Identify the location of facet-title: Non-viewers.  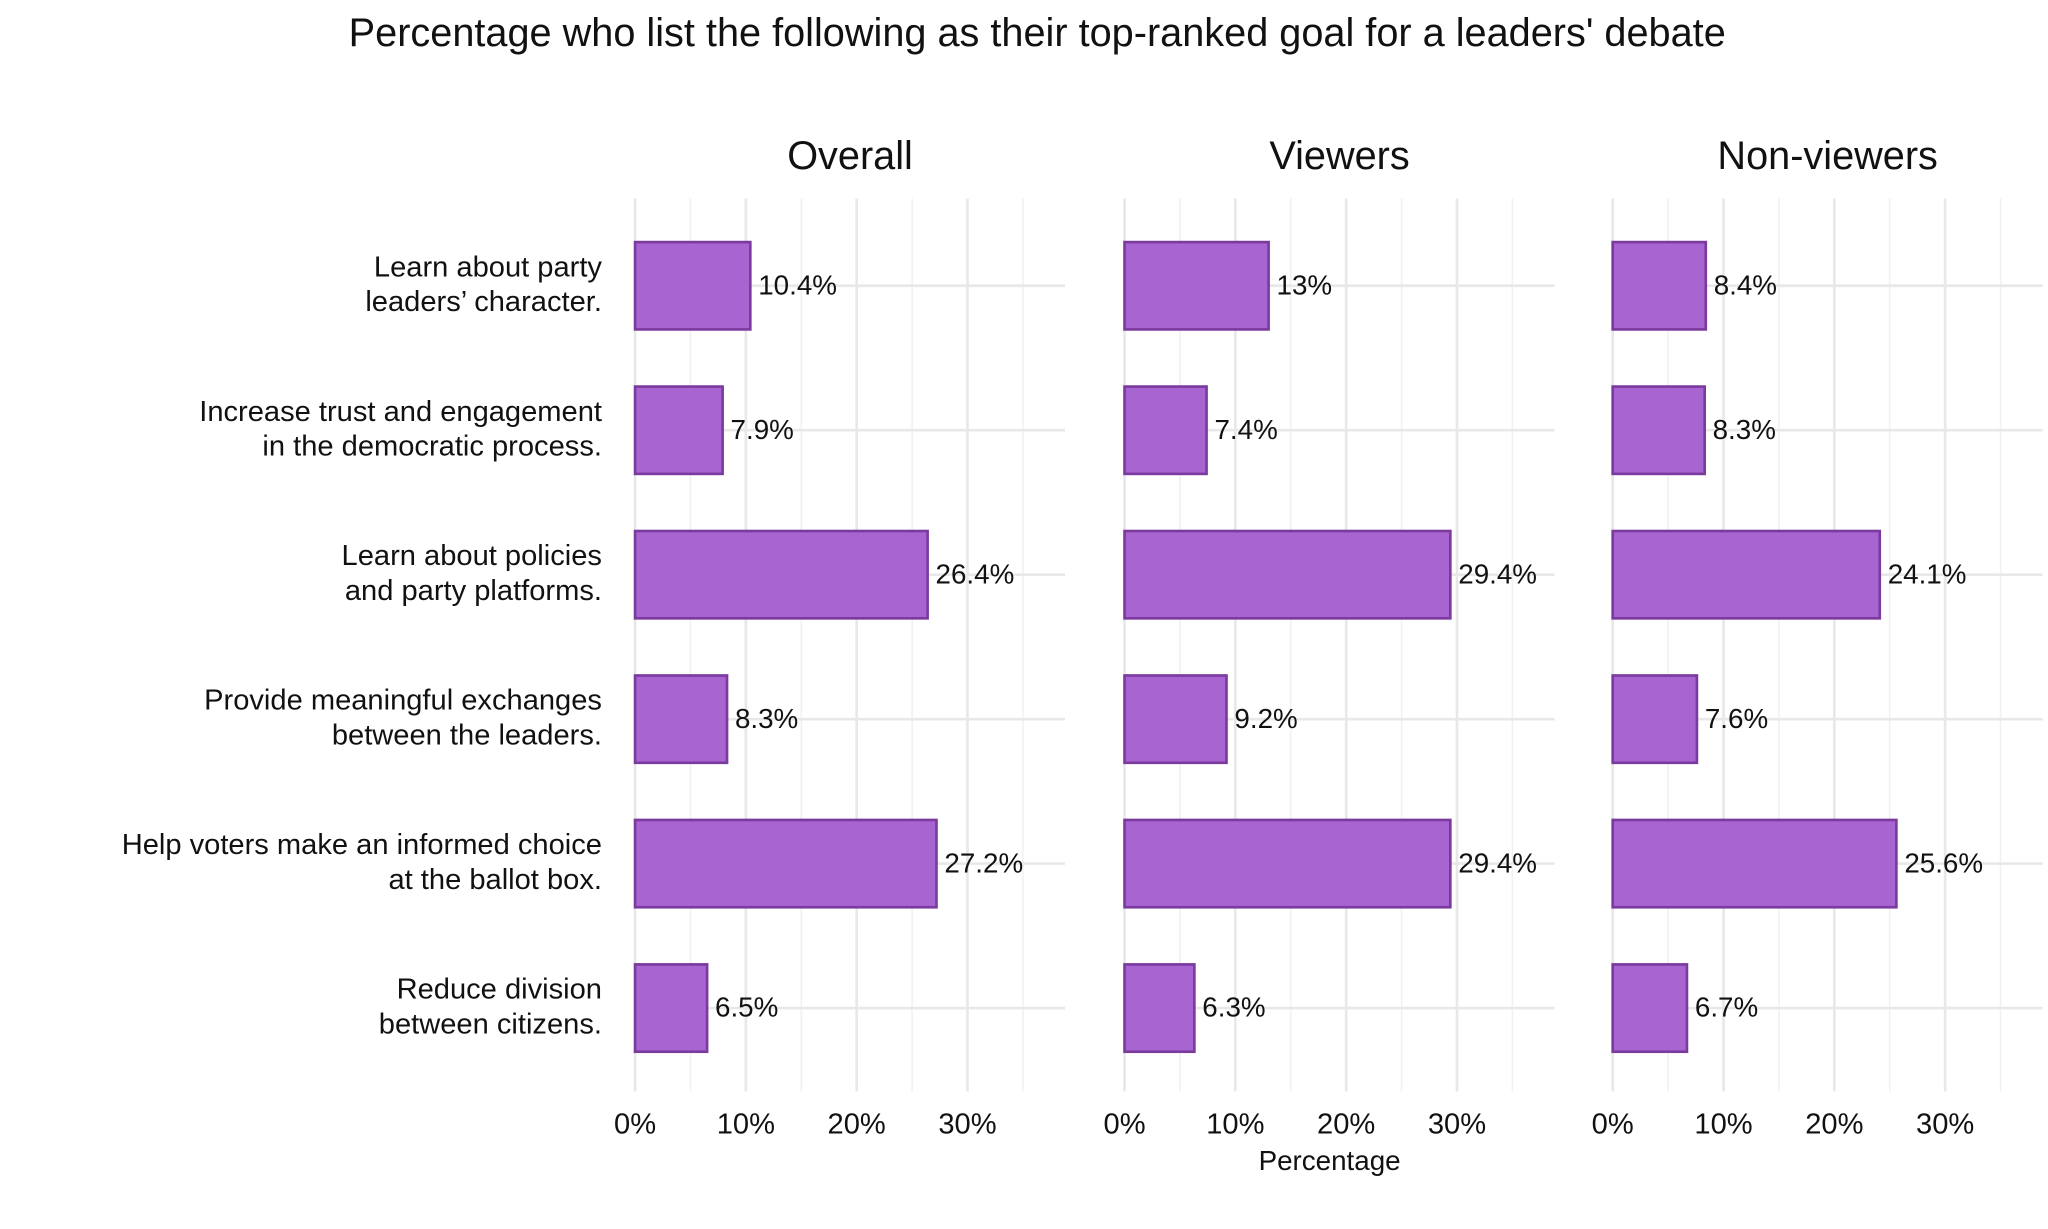
(1827, 156).